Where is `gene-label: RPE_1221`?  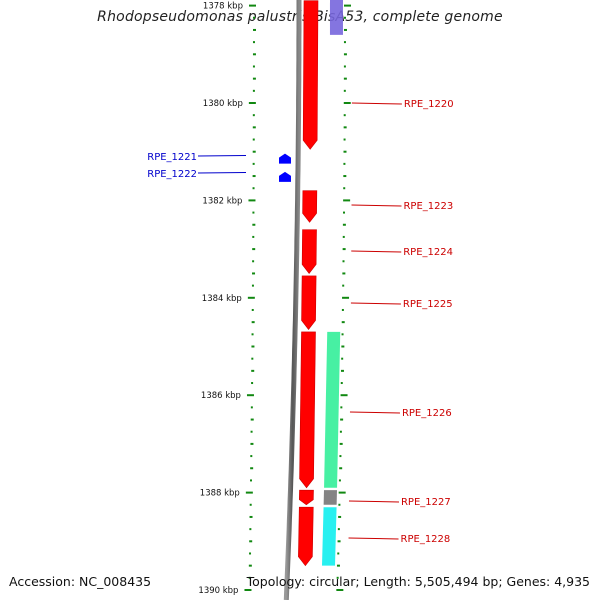
gene-label: RPE_1221 is located at coordinates (172, 157).